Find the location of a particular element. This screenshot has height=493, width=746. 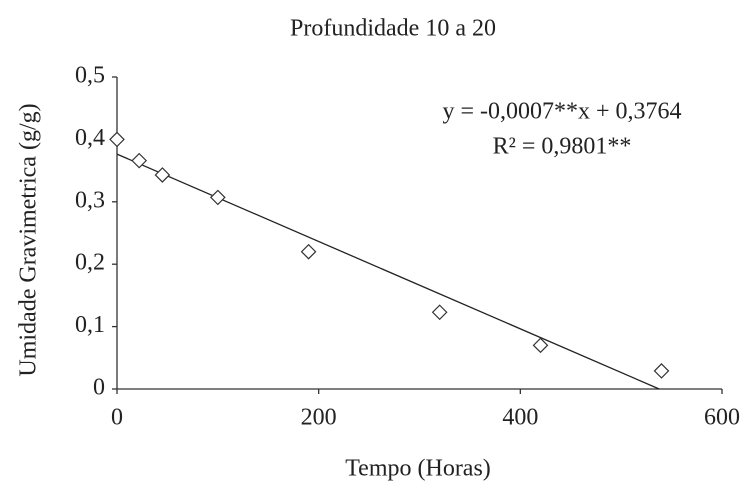

y-tick-label: 0,2 is located at coordinates (90, 263).